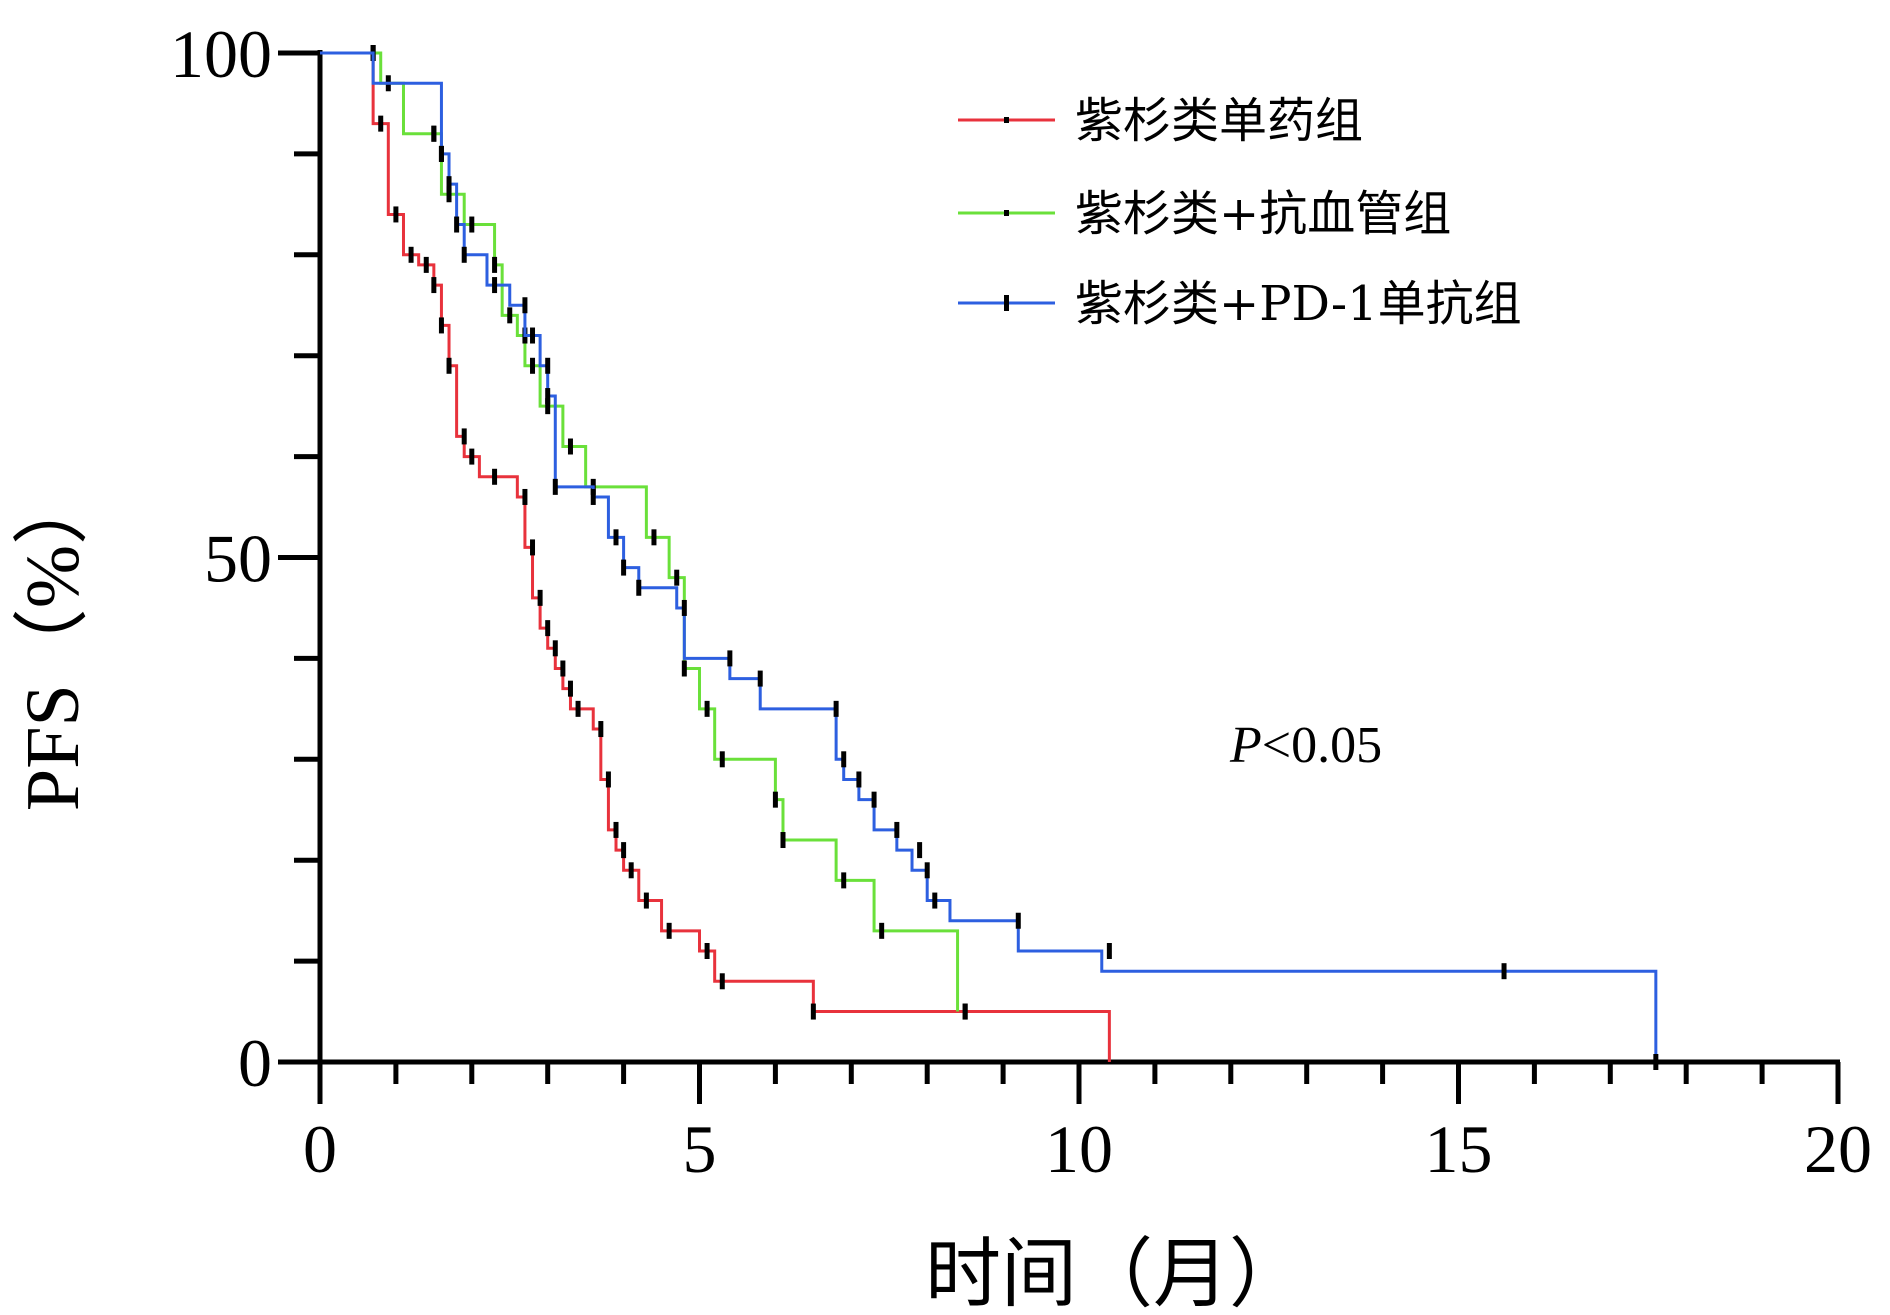 This screenshot has width=1890, height=1315. Describe the element at coordinates (53, 640) in the screenshot. I see `y-axis-label: PFS（%）` at that location.